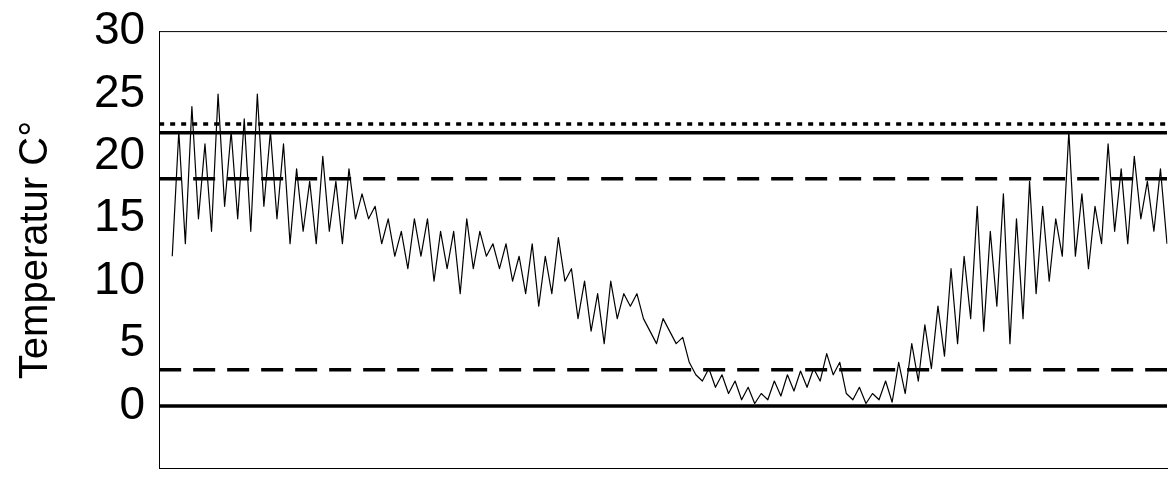  I want to click on y-tick-label: 25, so click(119, 90).